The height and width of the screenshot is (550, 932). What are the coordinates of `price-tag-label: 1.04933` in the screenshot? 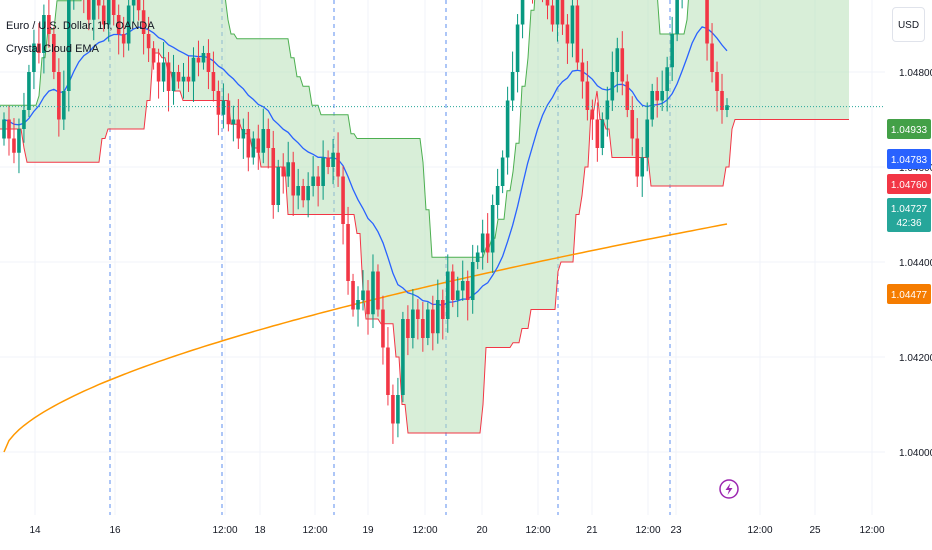 It's located at (909, 130).